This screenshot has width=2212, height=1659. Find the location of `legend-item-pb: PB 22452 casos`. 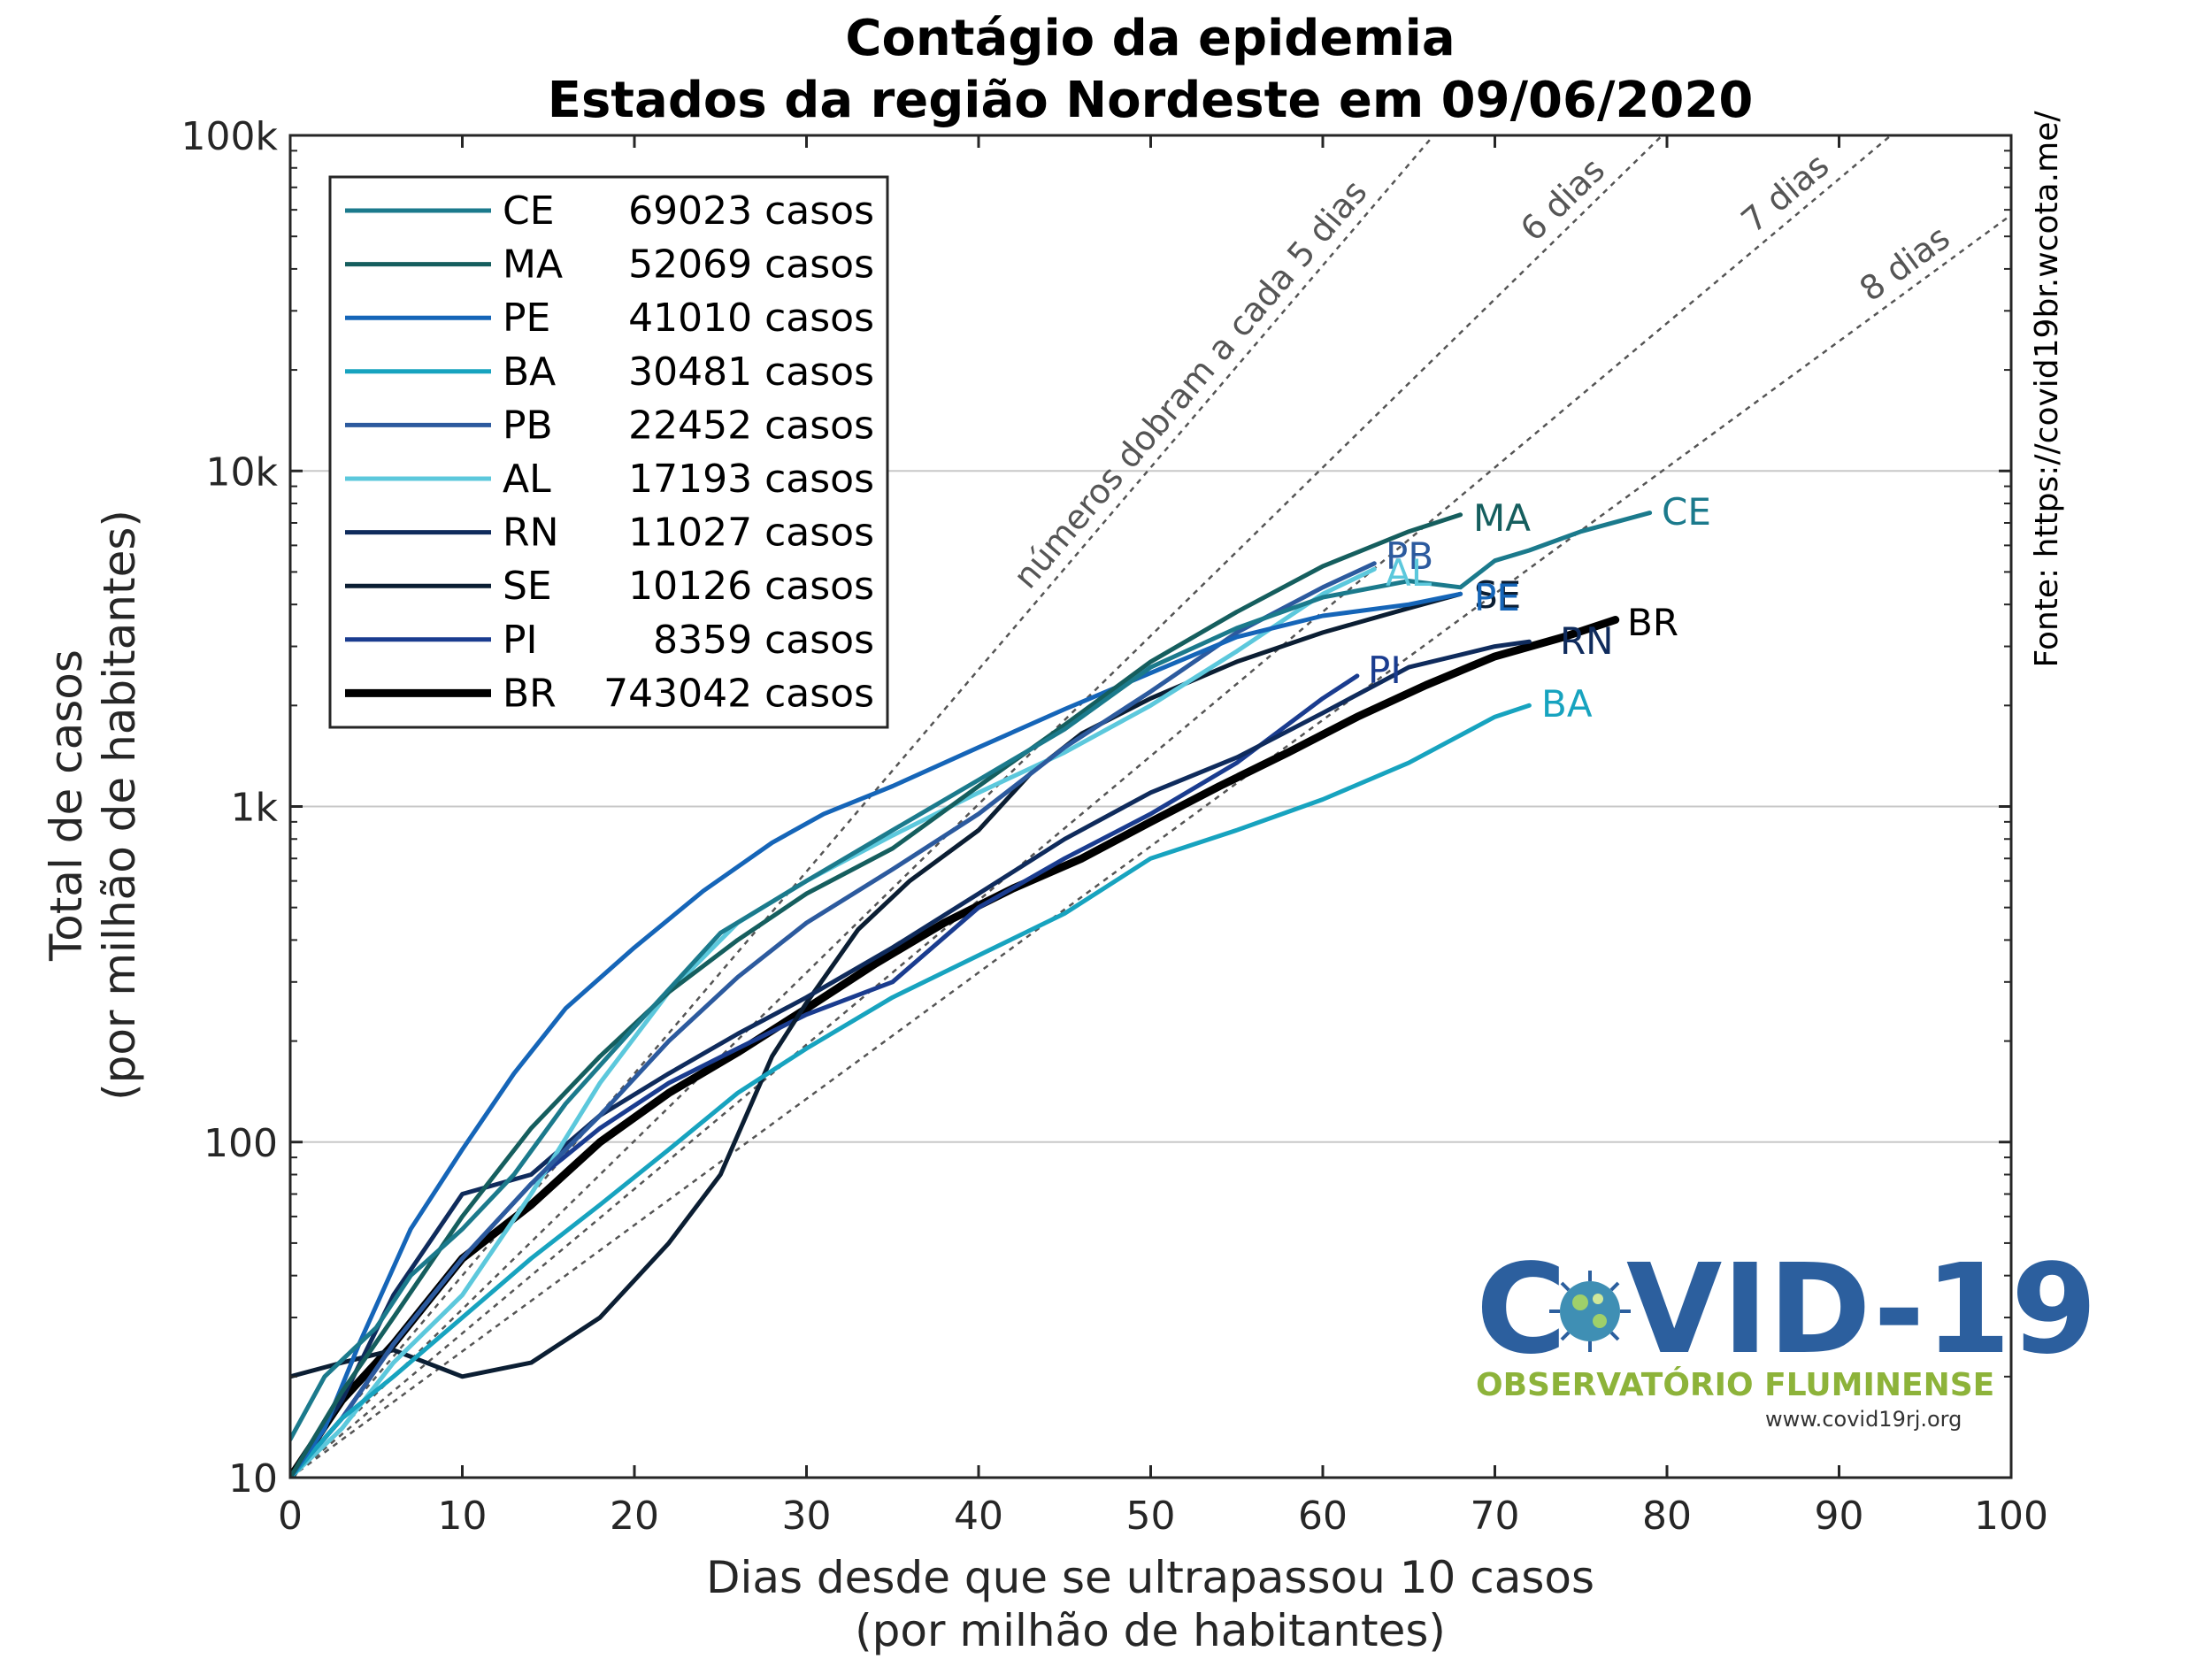

legend-item-pb: PB 22452 casos is located at coordinates (609, 425).